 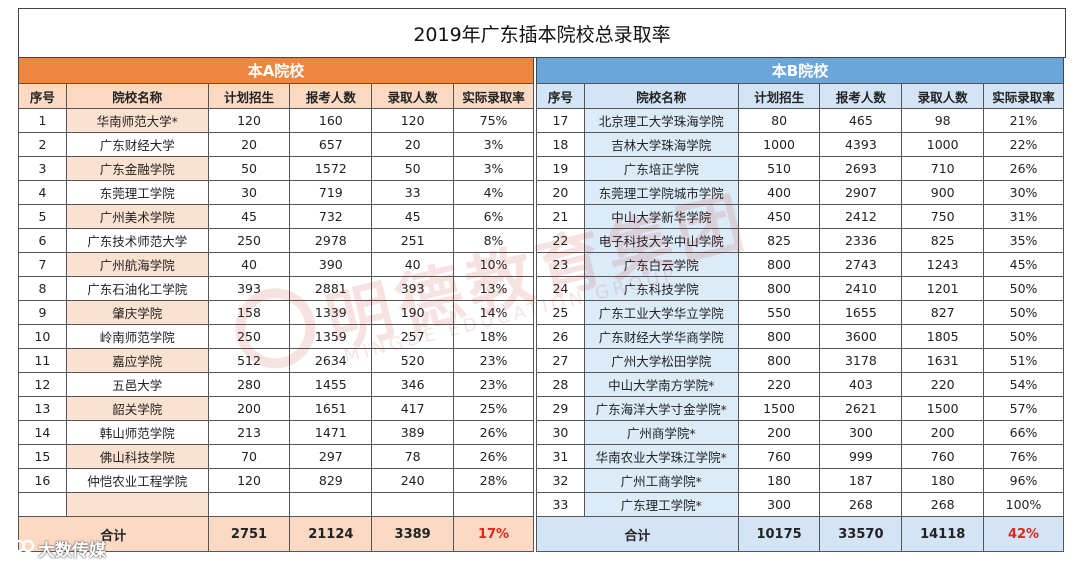 What do you see at coordinates (331, 144) in the screenshot?
I see `table-cell: 657` at bounding box center [331, 144].